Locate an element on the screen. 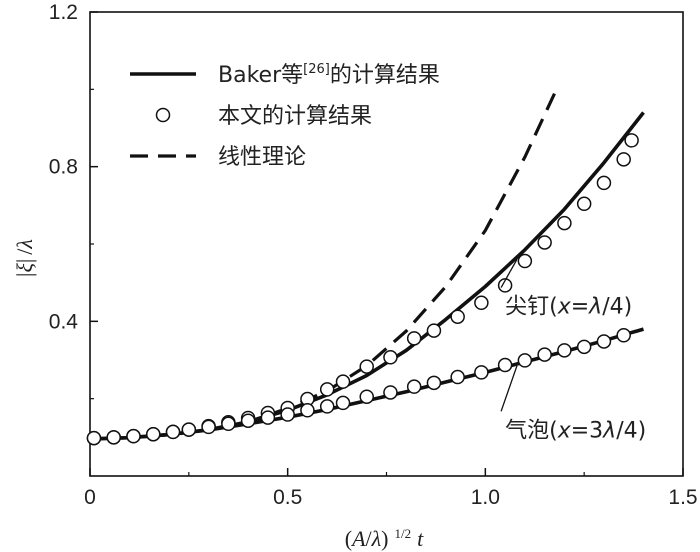 This screenshot has height=552, width=700. annotation-layer: 尖钉(x=λ/4) 气泡(x=3λ/4) is located at coordinates (573, 351).